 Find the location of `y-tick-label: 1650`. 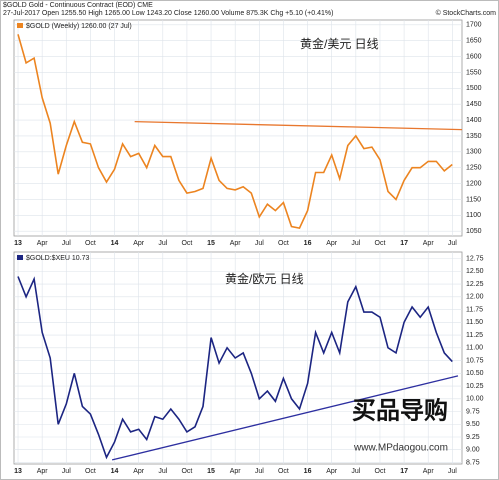

y-tick-label: 1650 is located at coordinates (474, 40).